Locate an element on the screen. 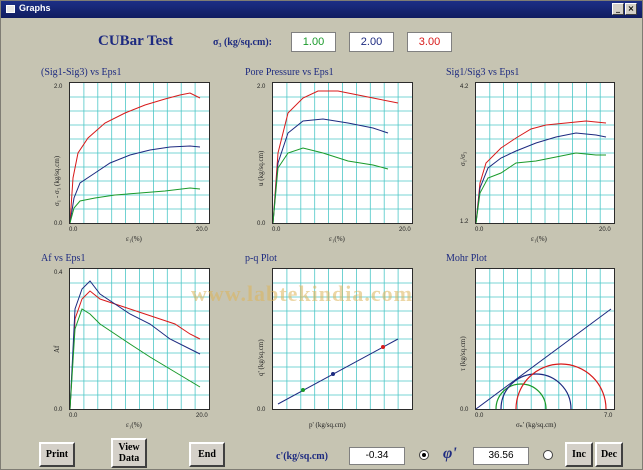 Image resolution: width=643 pixels, height=470 pixels. plot-pq-xlabel: p' (kg/sq.cm) is located at coordinates (327, 425).